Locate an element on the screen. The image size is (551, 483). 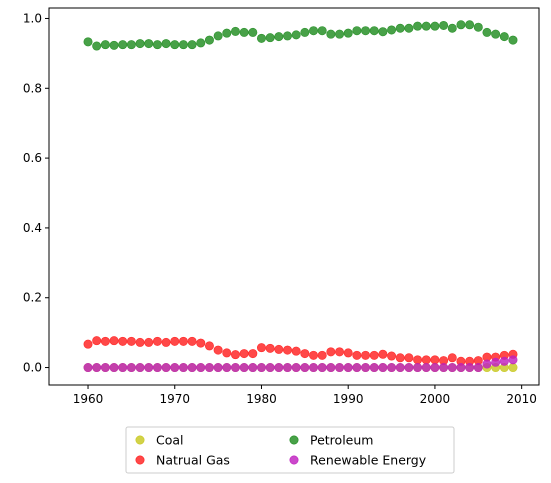
legend-box is located at coordinates (290, 450).